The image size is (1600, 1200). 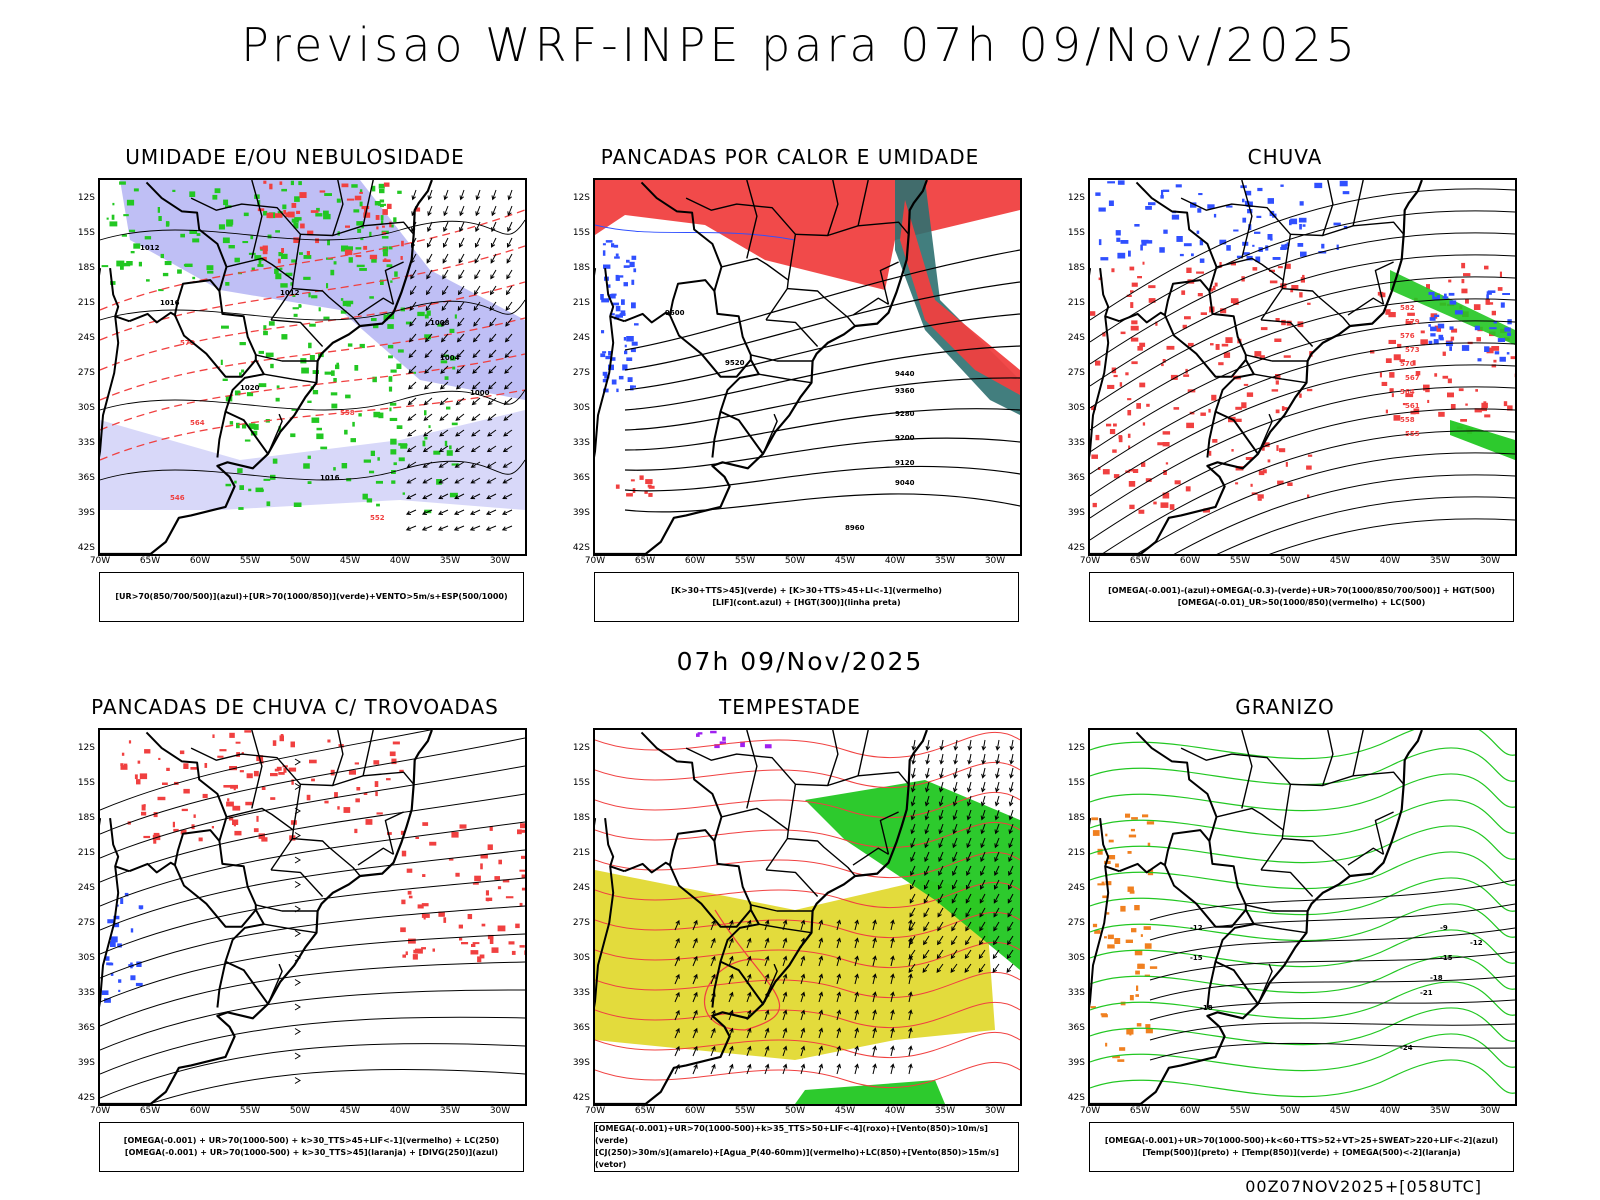 What do you see at coordinates (1076, 303) in the screenshot?
I see `lat-tick-label: 21S` at bounding box center [1076, 303].